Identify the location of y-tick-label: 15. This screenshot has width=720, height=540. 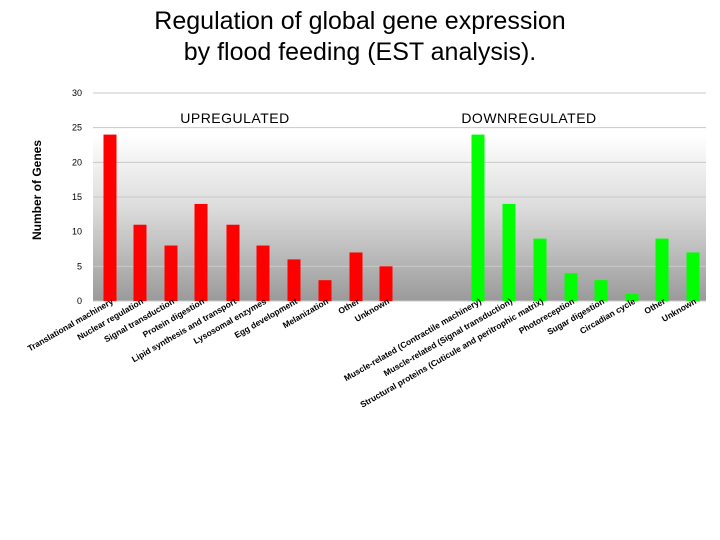
(77, 197).